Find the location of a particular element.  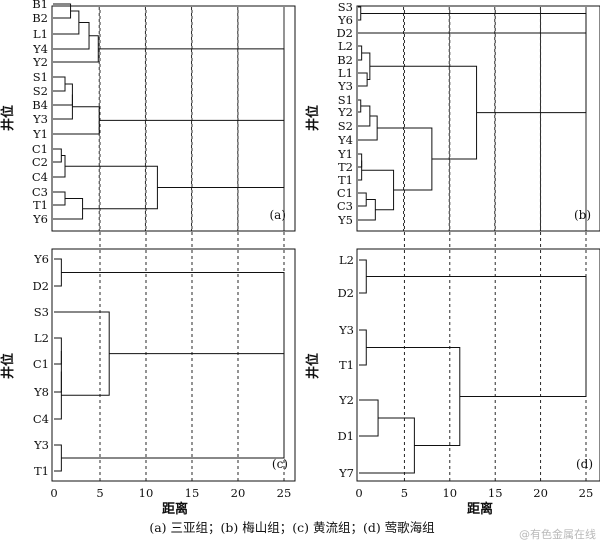

panel-a-tag: (a) is located at coordinates (277, 215).